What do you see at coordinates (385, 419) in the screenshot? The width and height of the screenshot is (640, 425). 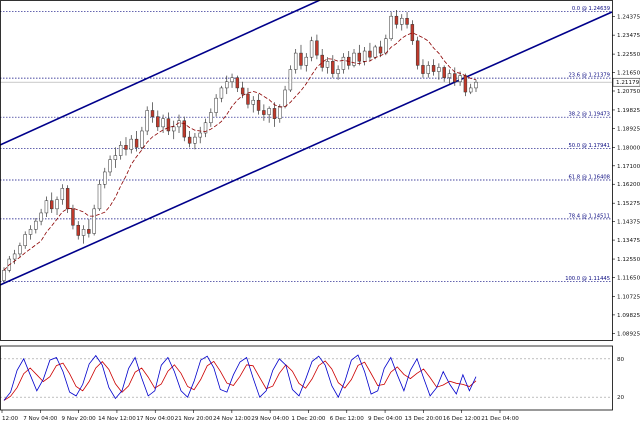 I see `time-tick-label: 9 Dec 04:00` at bounding box center [385, 419].